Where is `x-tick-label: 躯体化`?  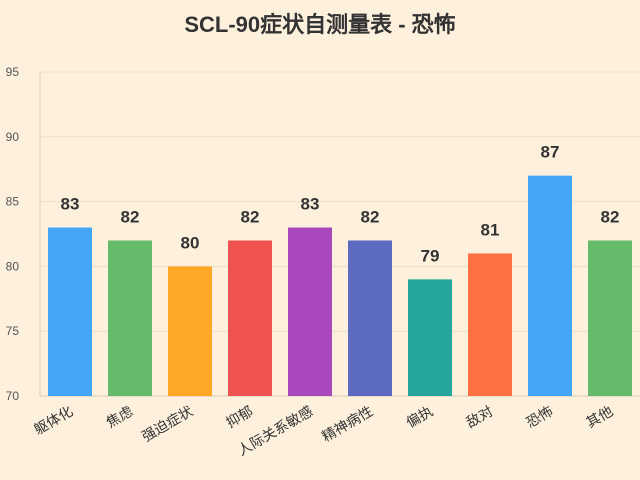
x-tick-label: 躯体化 is located at coordinates (54, 421).